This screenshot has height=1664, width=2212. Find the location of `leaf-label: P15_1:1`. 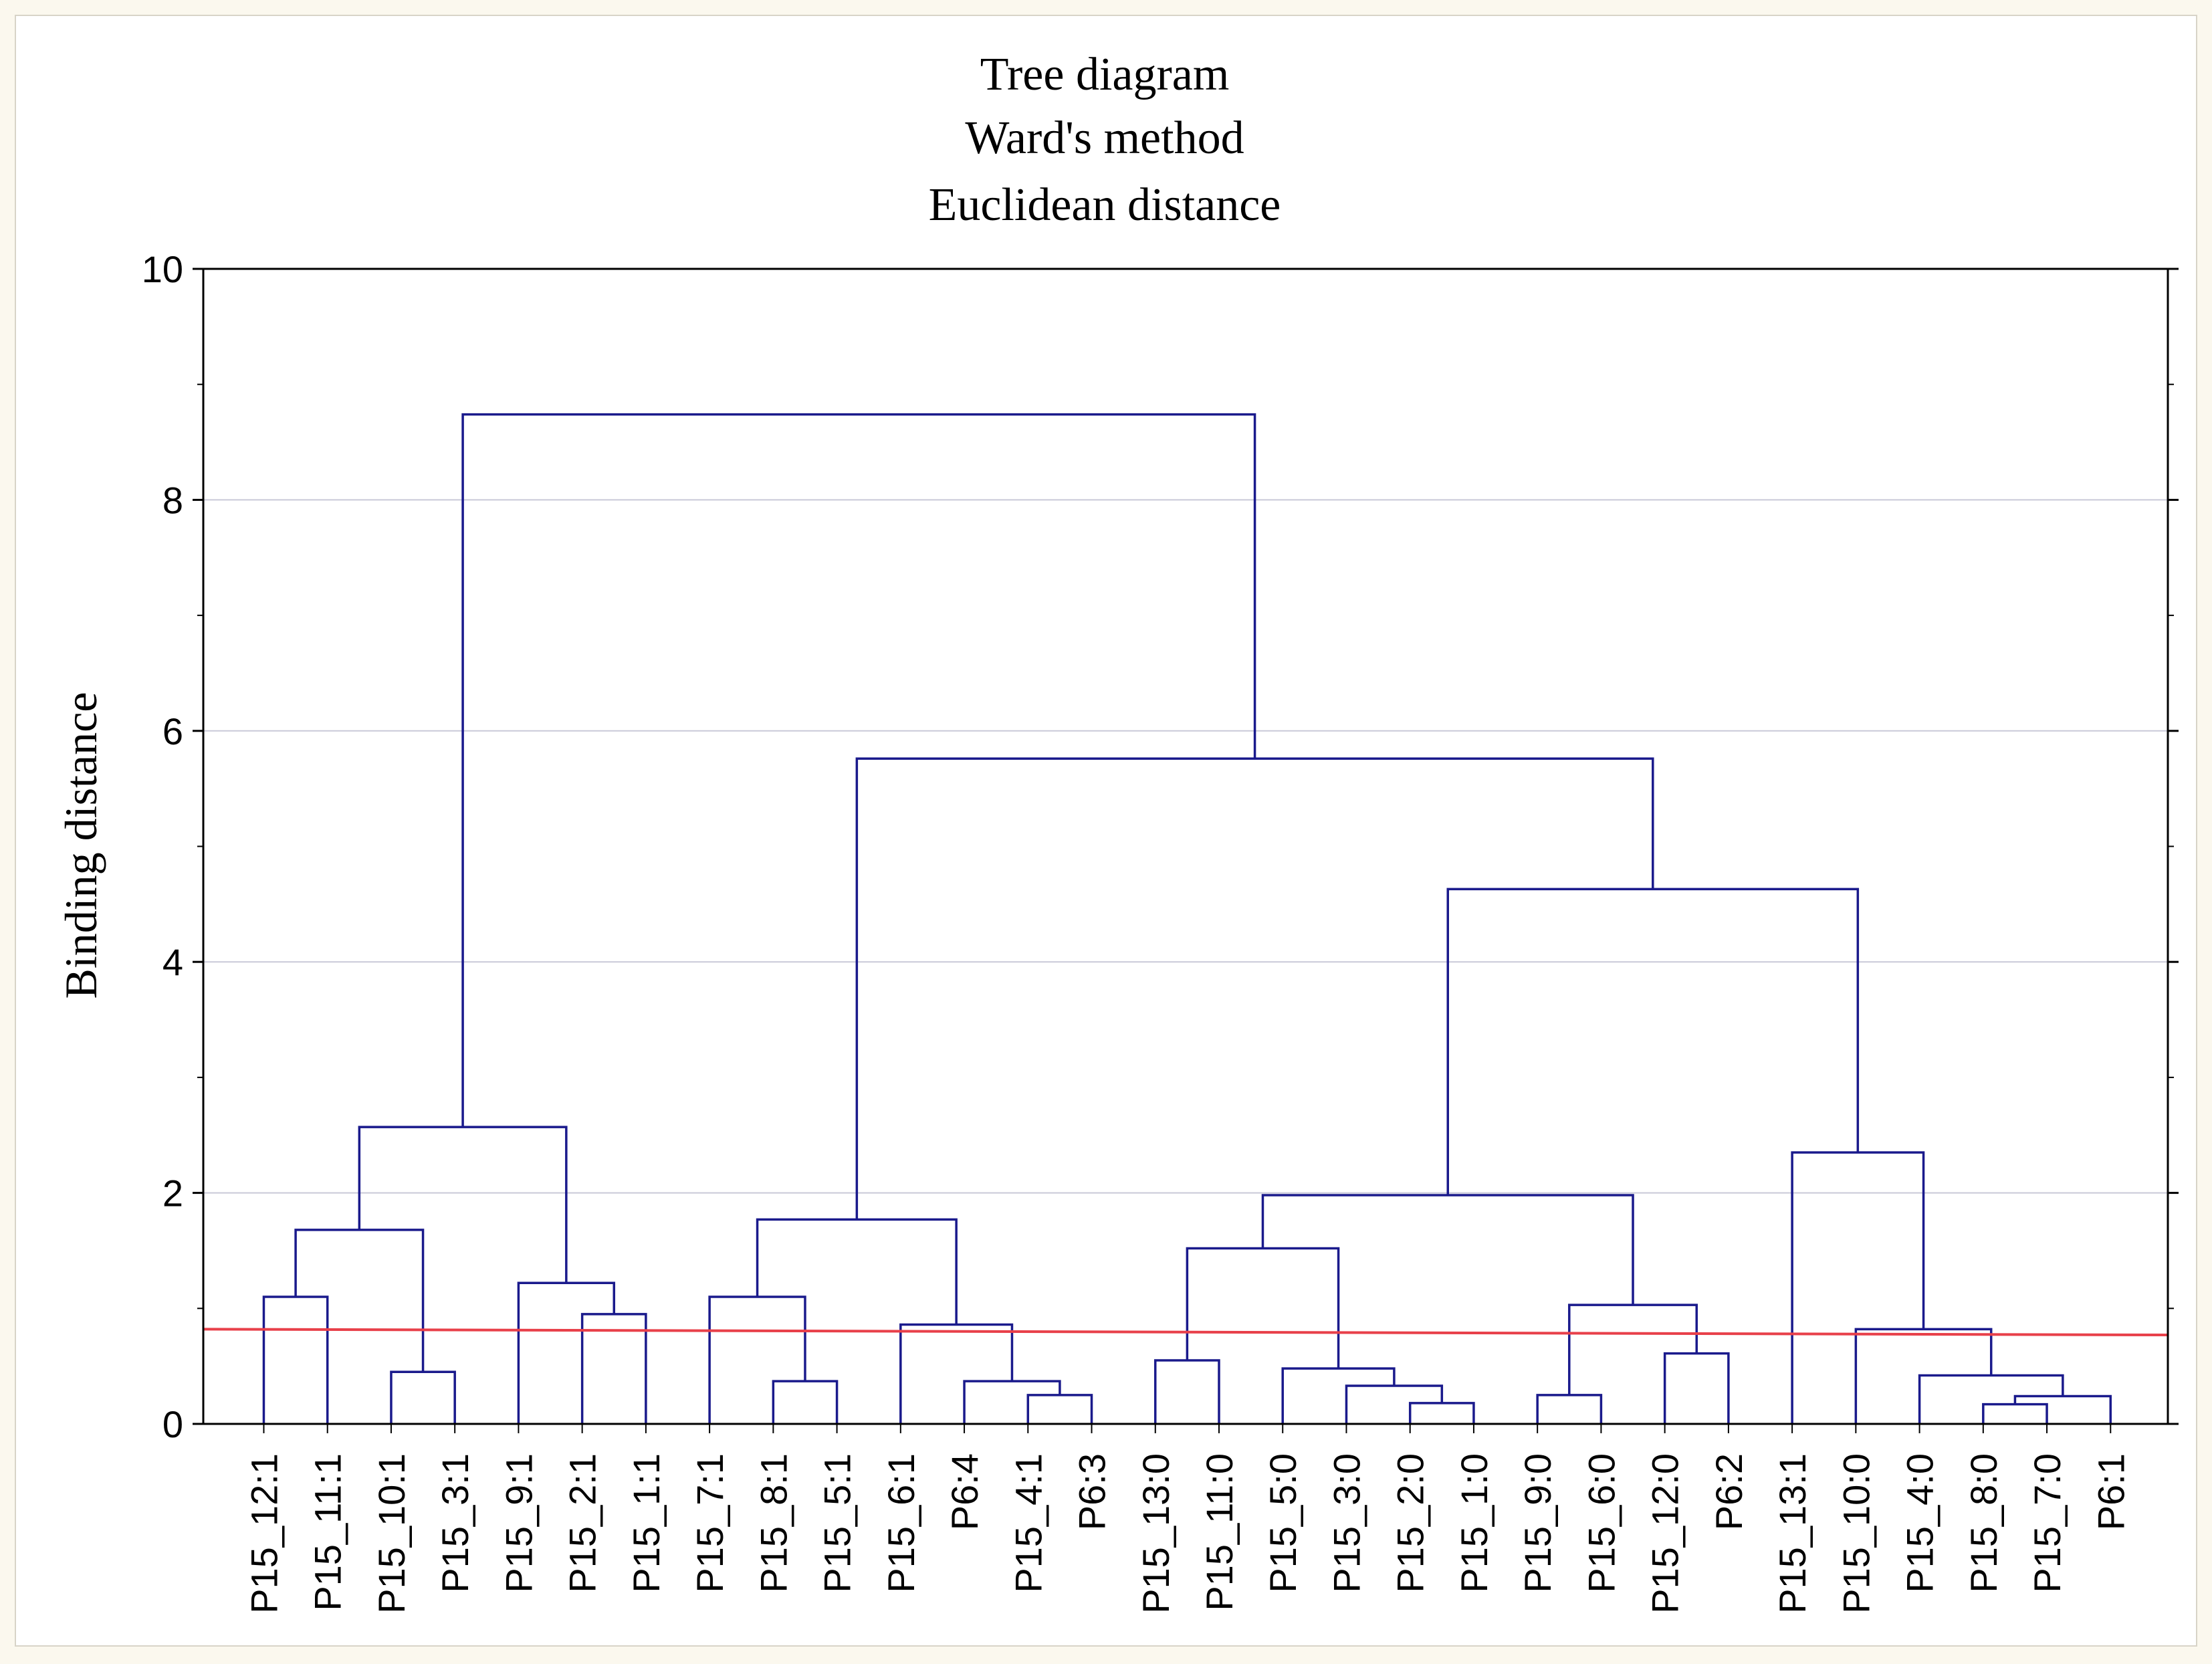

leaf-label: P15_1:1 is located at coordinates (646, 1523).